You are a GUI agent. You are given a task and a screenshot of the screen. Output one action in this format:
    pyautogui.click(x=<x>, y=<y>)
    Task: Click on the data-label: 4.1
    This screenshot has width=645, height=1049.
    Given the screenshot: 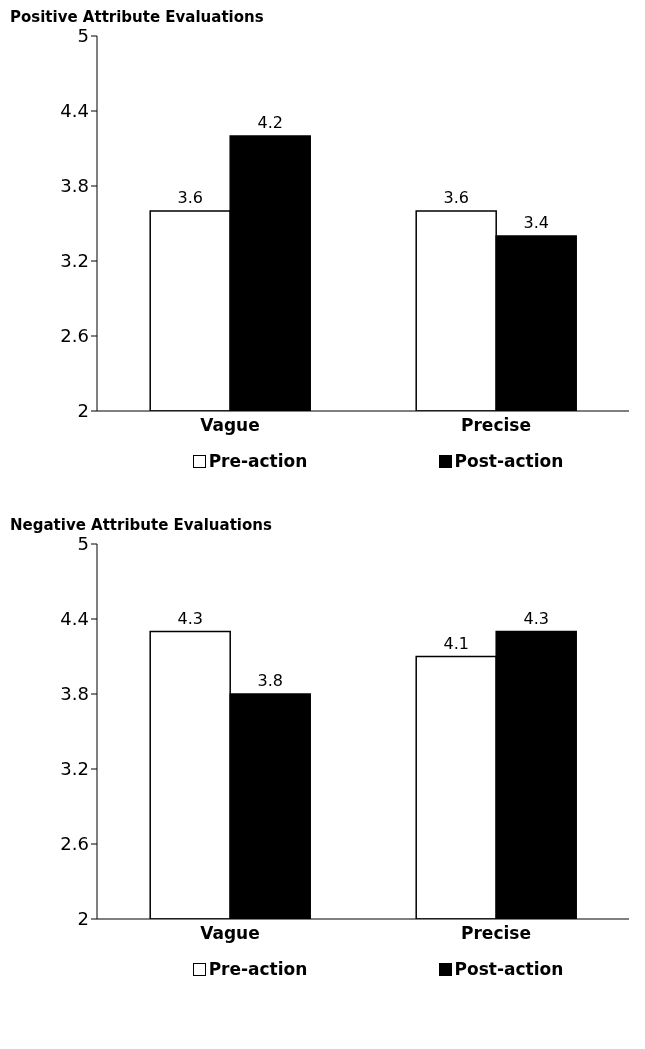 What is the action you would take?
    pyautogui.click(x=456, y=643)
    